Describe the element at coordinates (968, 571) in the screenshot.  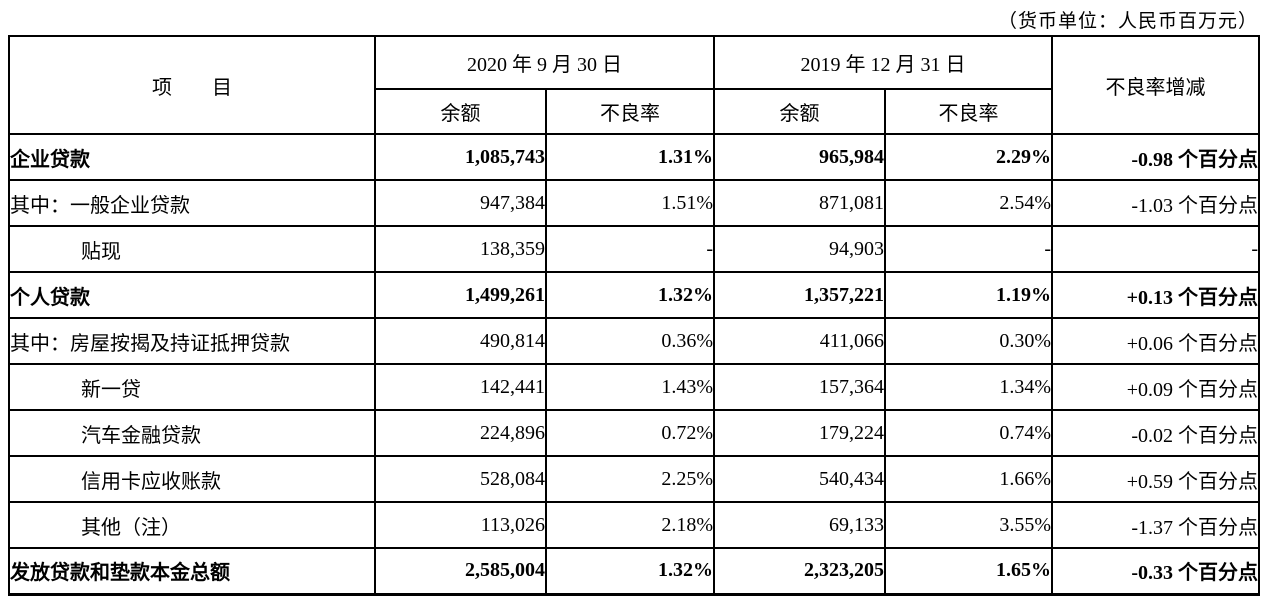
I see `npl-2019: 1.65%` at that location.